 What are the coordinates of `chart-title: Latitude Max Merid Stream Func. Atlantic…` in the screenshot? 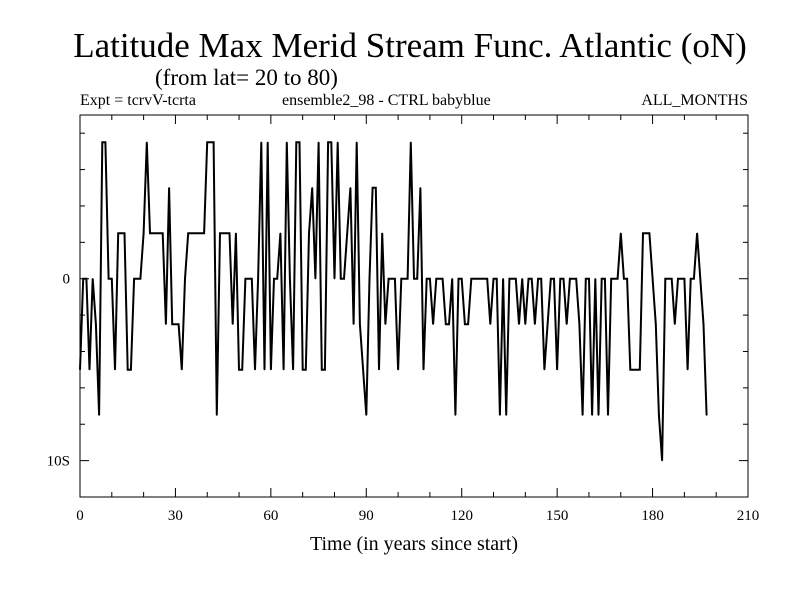 It's located at (410, 45).